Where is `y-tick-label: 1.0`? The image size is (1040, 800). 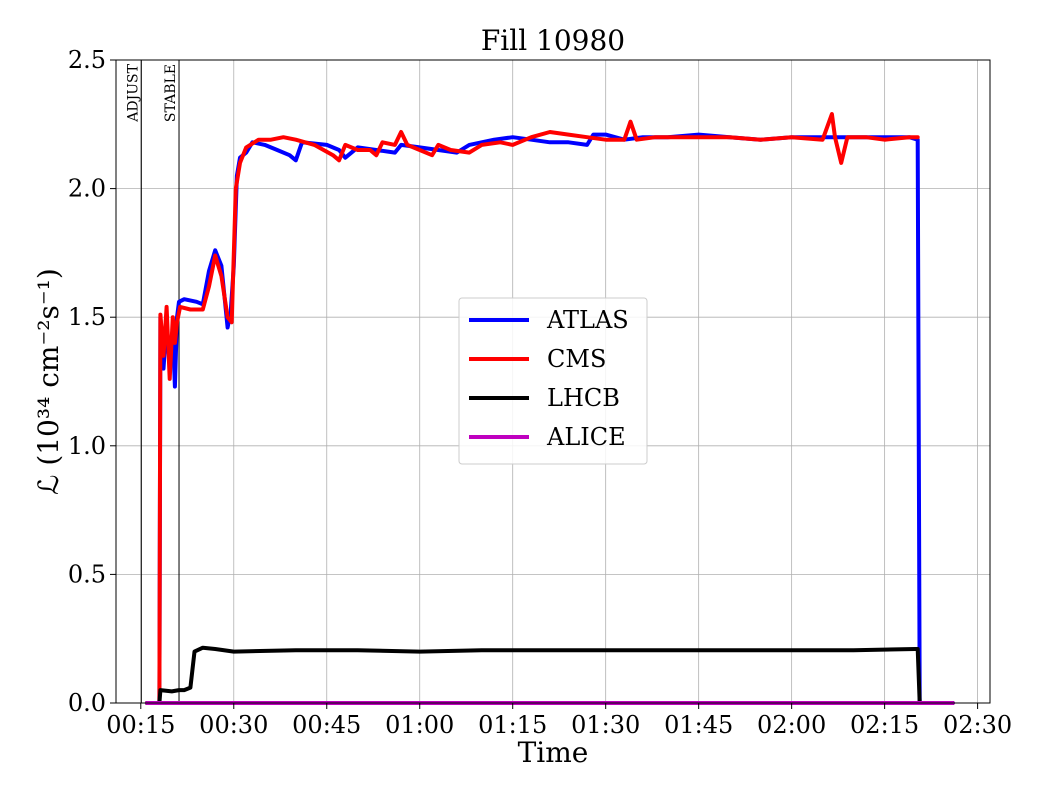
y-tick-label: 1.0 is located at coordinates (87, 446).